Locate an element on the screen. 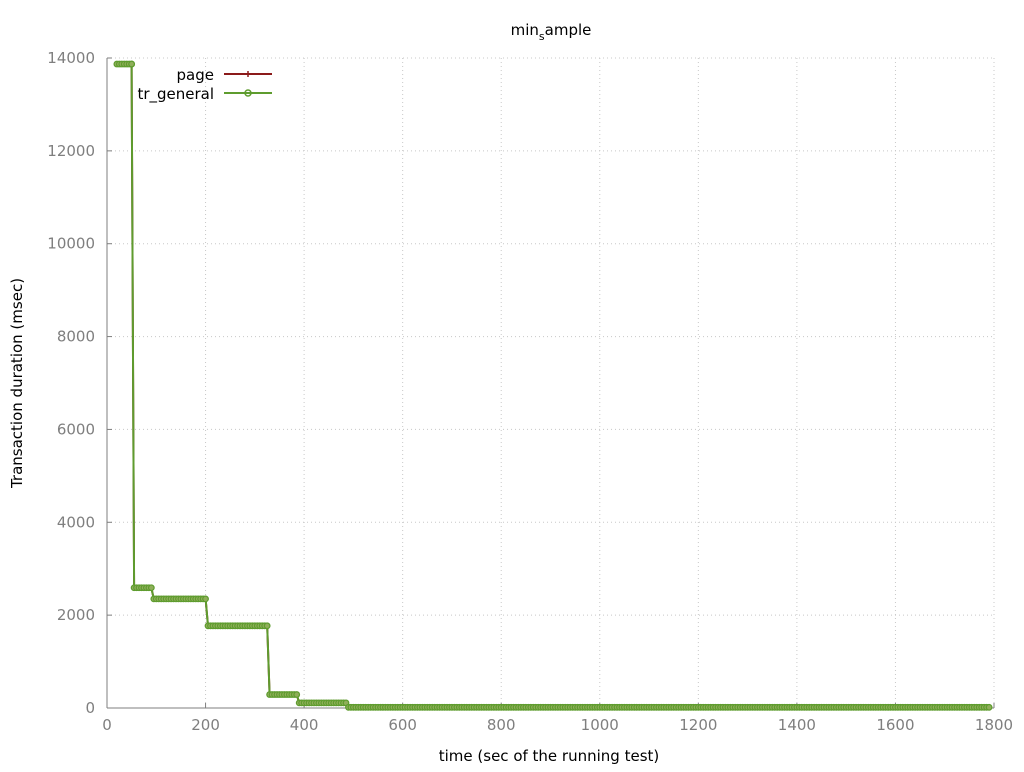  legend-marker-page is located at coordinates (248, 74).